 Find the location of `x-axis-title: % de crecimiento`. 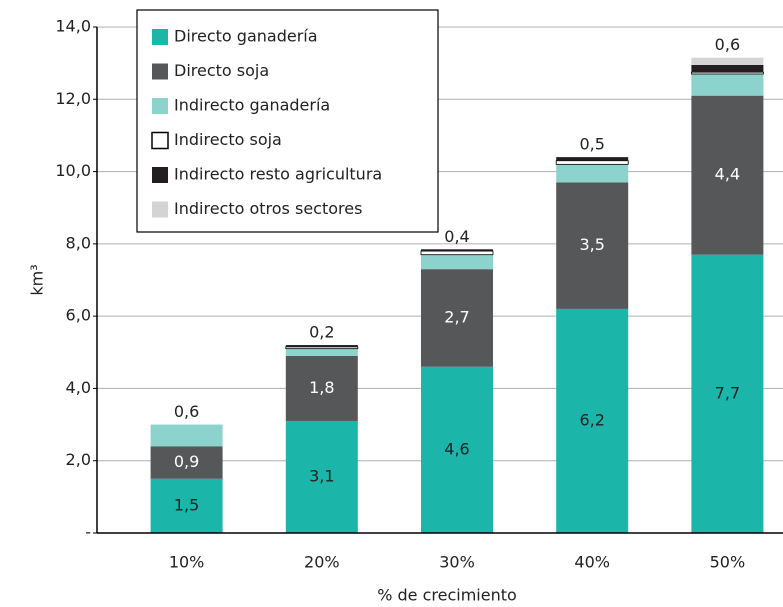

x-axis-title: % de crecimiento is located at coordinates (447, 595).